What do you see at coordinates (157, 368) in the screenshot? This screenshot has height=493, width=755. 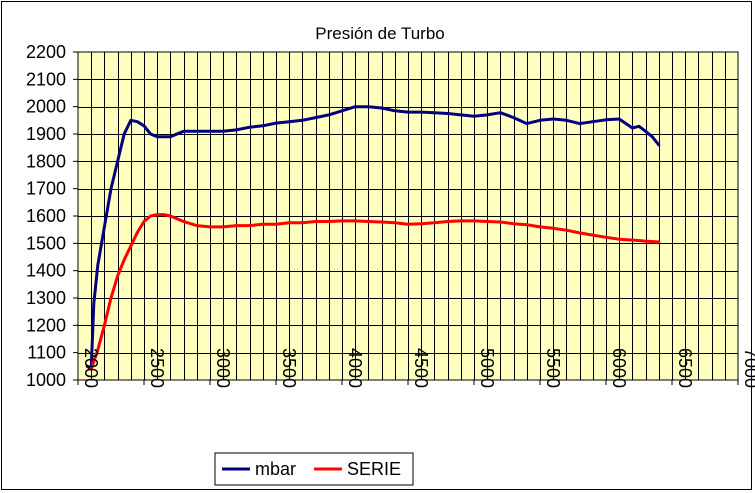 I see `x-tick-label: 2500` at bounding box center [157, 368].